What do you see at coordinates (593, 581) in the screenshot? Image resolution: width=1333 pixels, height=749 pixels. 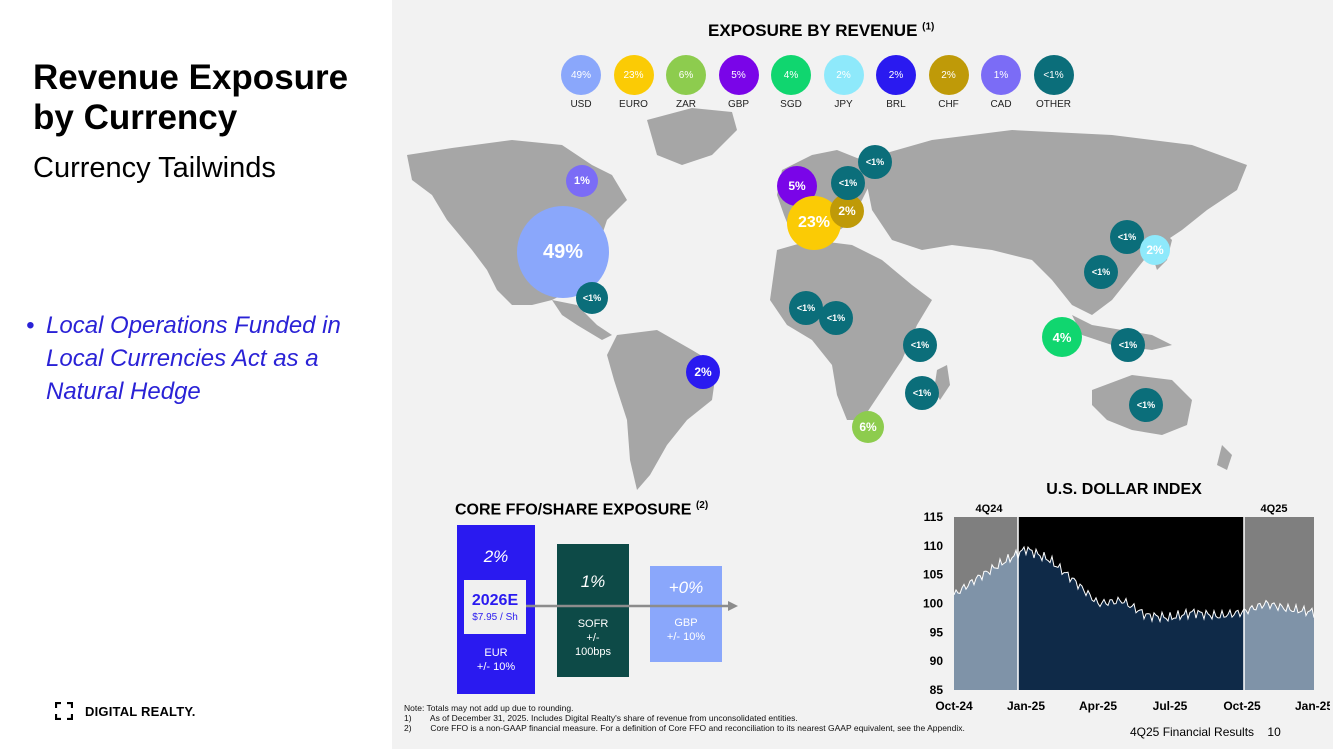 I see `ffo-sofr-pct: 1%` at bounding box center [593, 581].